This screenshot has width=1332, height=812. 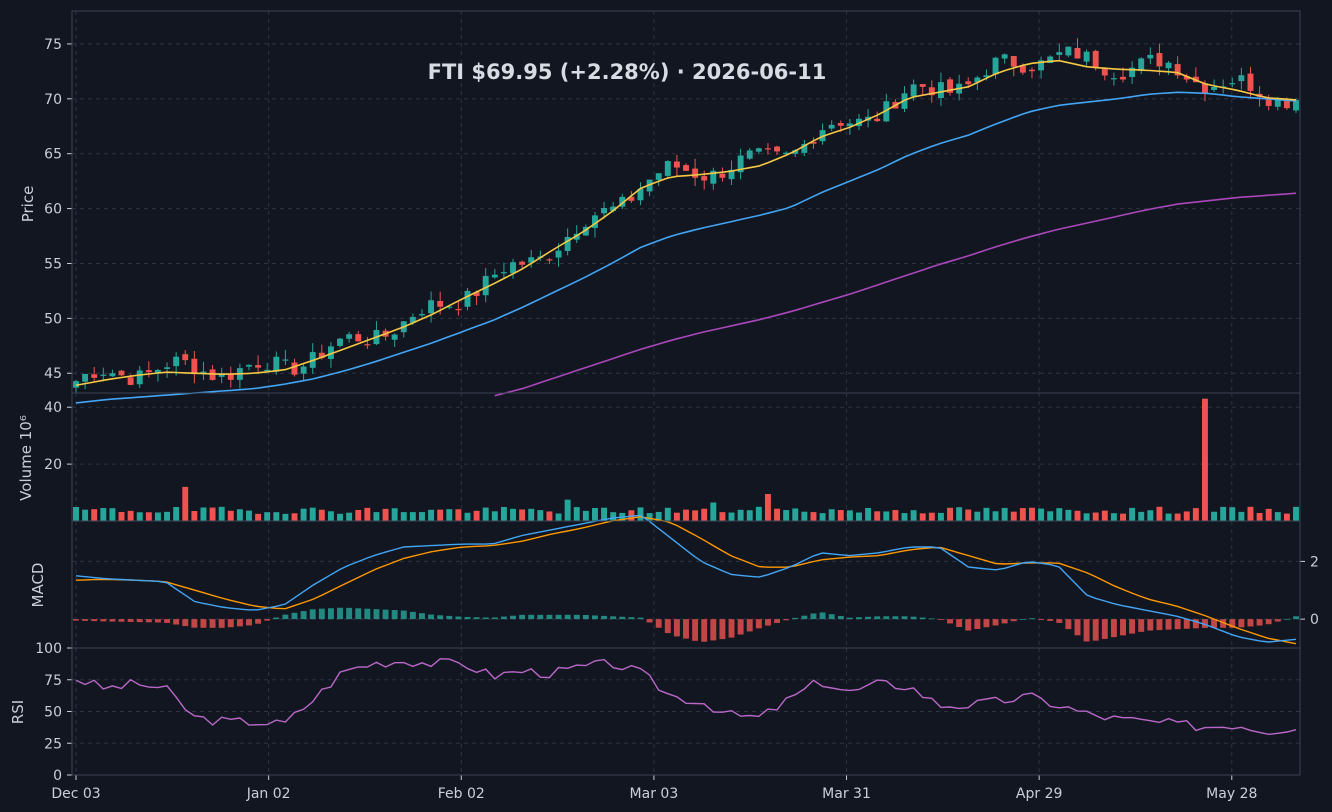 What do you see at coordinates (53, 465) in the screenshot?
I see `volume-y-tick-label: 20` at bounding box center [53, 465].